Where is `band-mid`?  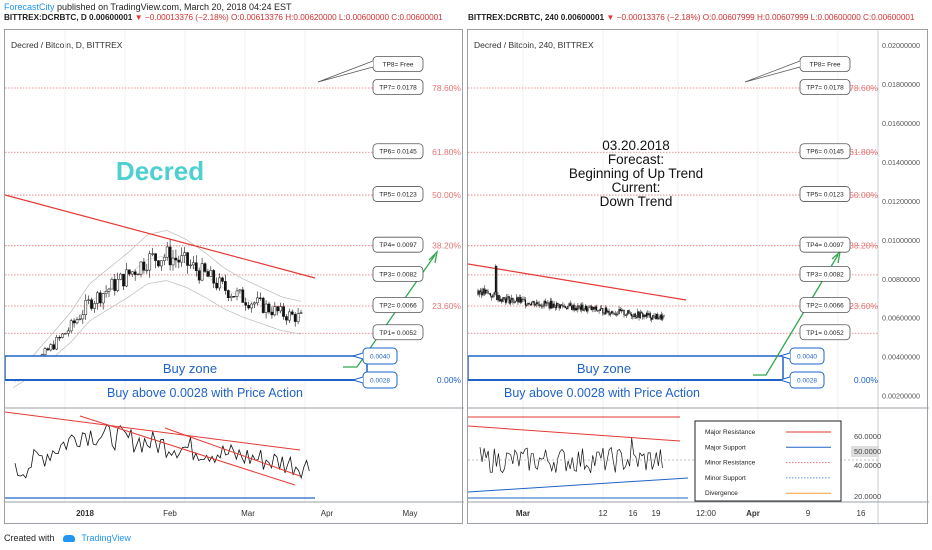
band-mid is located at coordinates (157, 318).